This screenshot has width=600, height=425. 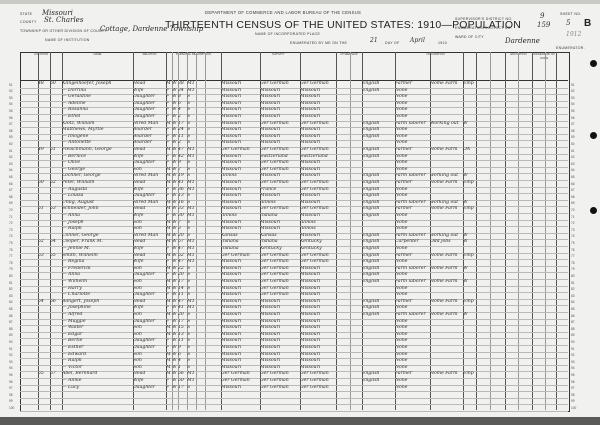 What do you see at coordinates (11, 183) in the screenshot?
I see `line-number-left: 66` at bounding box center [11, 183].